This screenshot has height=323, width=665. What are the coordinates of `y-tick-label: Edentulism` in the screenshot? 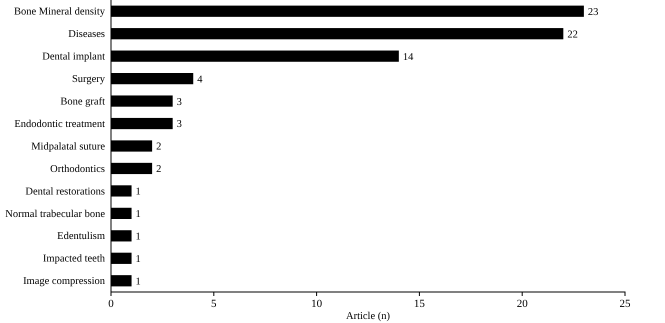 It's located at (81, 236).